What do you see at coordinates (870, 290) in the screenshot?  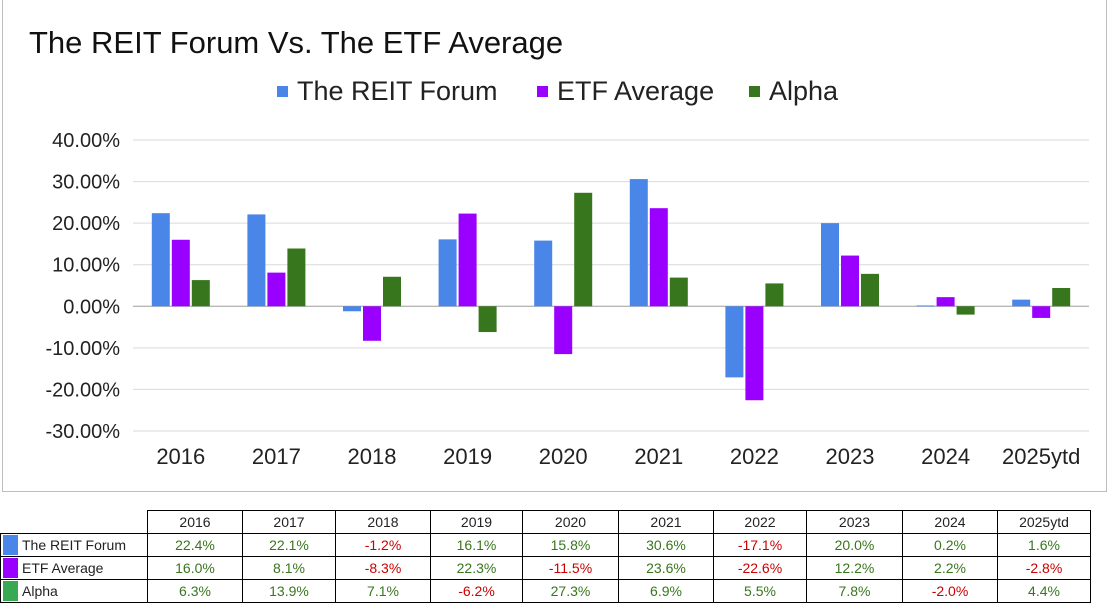 I see `bar-alpha-2023` at bounding box center [870, 290].